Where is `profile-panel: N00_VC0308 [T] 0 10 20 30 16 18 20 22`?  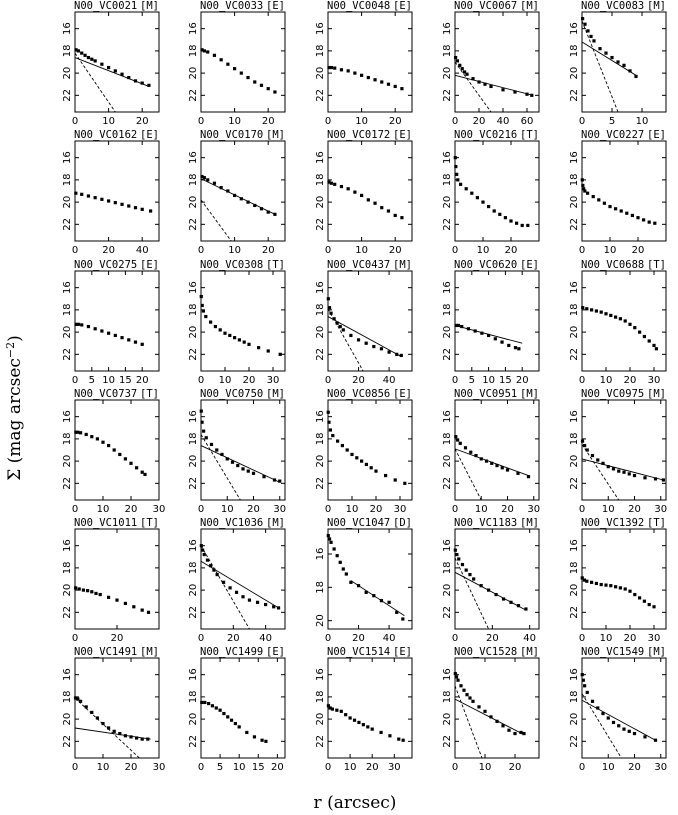
profile-panel: N00_VC0308 [T] 0 10 20 30 16 18 20 22 is located at coordinates (237, 322).